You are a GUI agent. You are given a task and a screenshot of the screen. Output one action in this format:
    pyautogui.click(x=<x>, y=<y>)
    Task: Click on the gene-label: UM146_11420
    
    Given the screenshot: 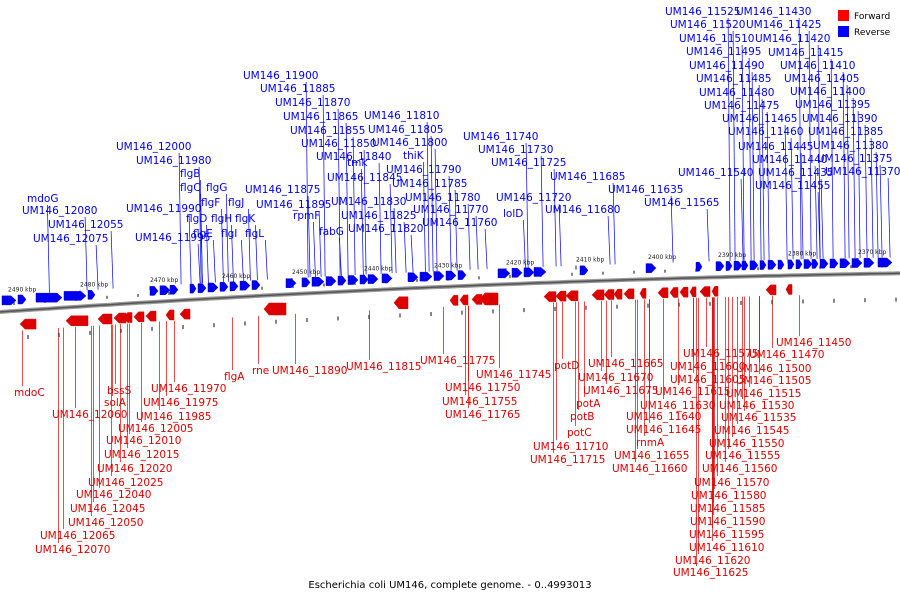 What is the action you would take?
    pyautogui.click(x=792, y=39)
    